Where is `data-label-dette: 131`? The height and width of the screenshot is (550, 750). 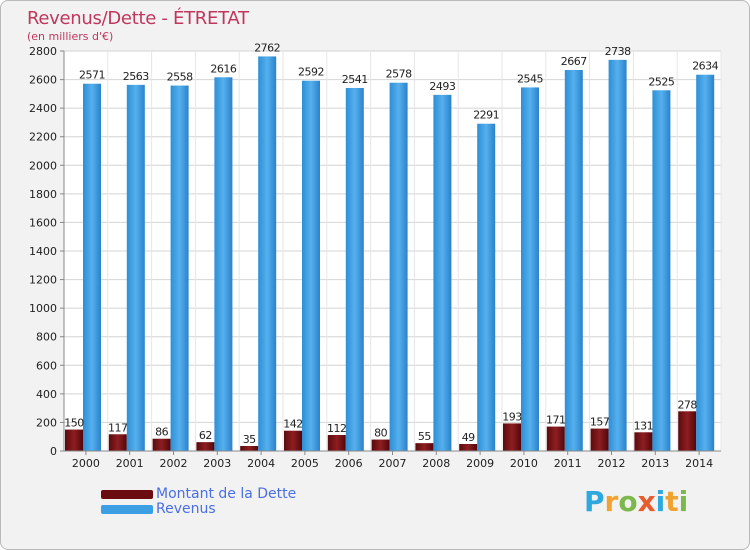
data-label-dette: 131 is located at coordinates (644, 425).